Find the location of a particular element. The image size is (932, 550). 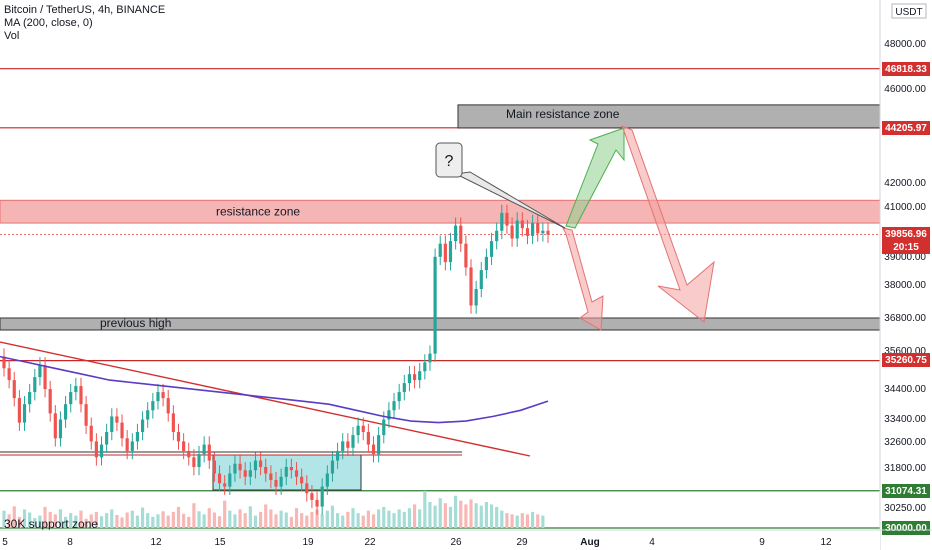

resistance-zone-label: resistance zone is located at coordinates (258, 211).